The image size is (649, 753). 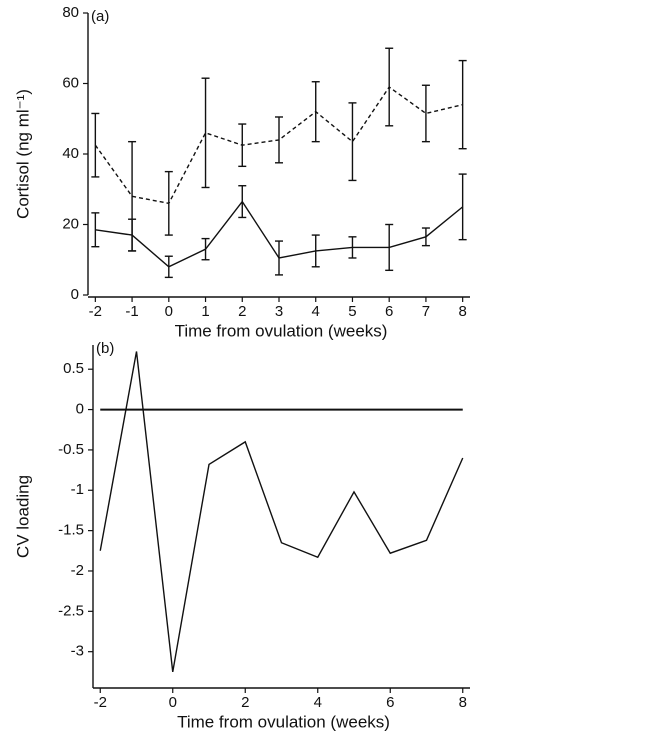 I want to click on x-tick-label: 1, so click(x=205, y=311).